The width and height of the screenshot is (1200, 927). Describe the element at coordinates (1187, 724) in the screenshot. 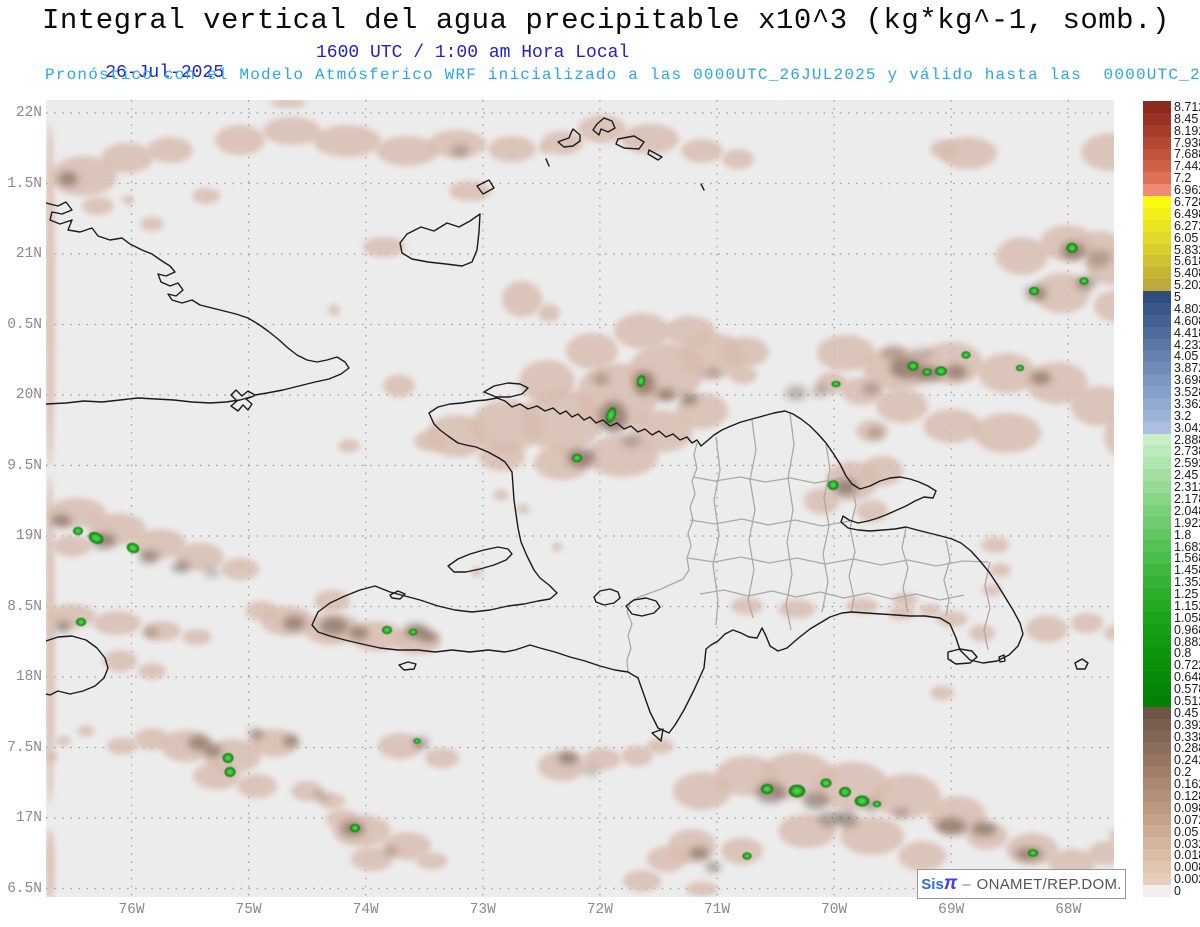

I see `colorbar-value: 0.392` at that location.